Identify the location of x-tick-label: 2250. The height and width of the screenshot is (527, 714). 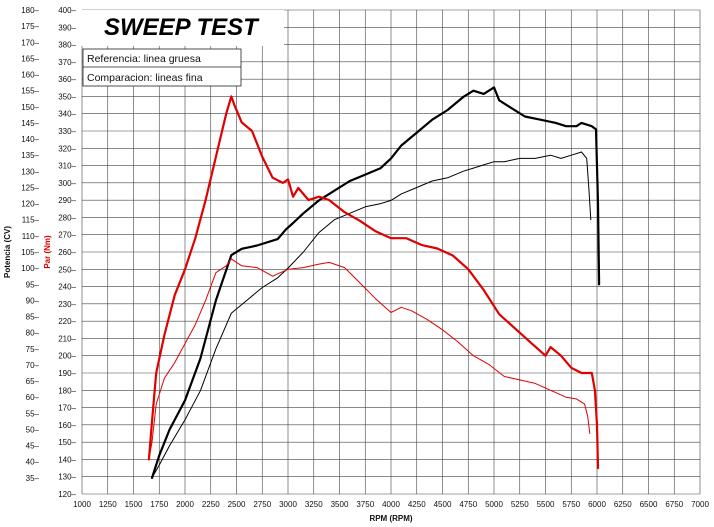
(211, 504).